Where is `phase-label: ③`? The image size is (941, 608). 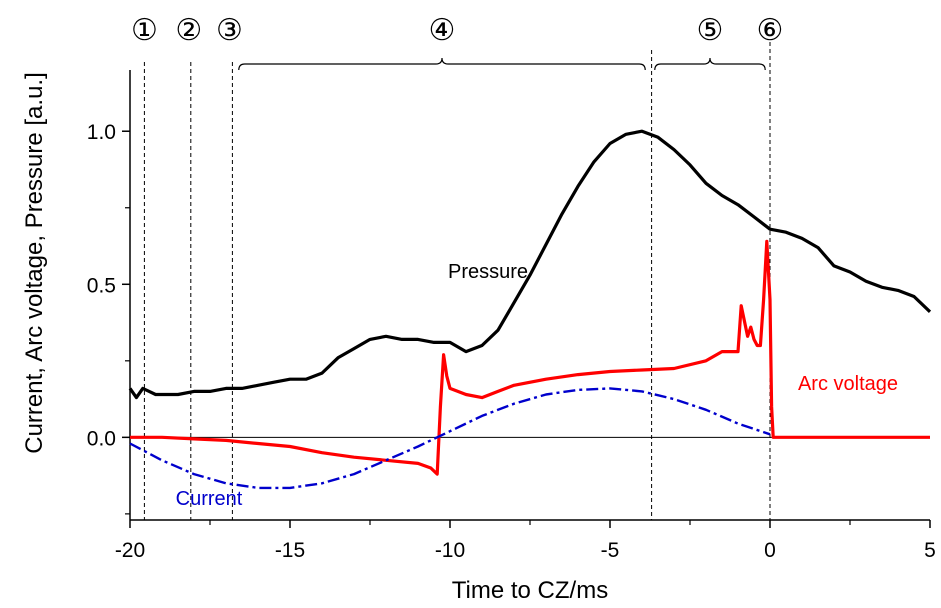 phase-label: ③ is located at coordinates (229, 30).